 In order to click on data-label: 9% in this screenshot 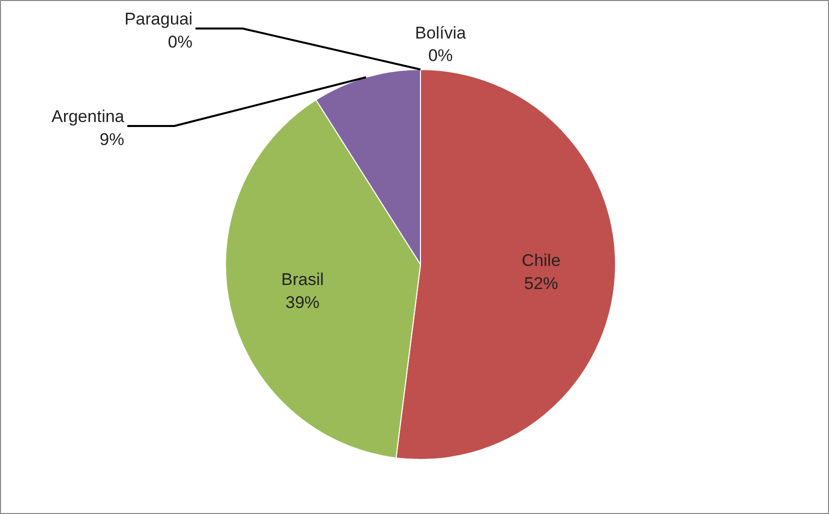, I will do `click(112, 139)`.